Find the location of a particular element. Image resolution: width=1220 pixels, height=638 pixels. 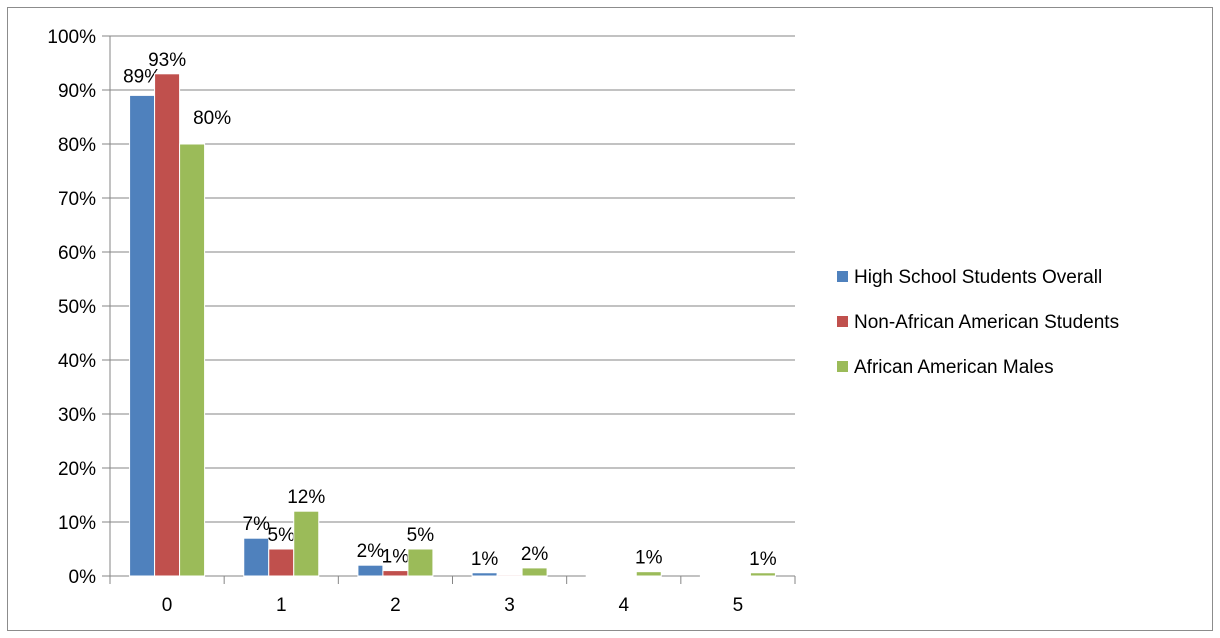

data-label: 80% is located at coordinates (212, 118).